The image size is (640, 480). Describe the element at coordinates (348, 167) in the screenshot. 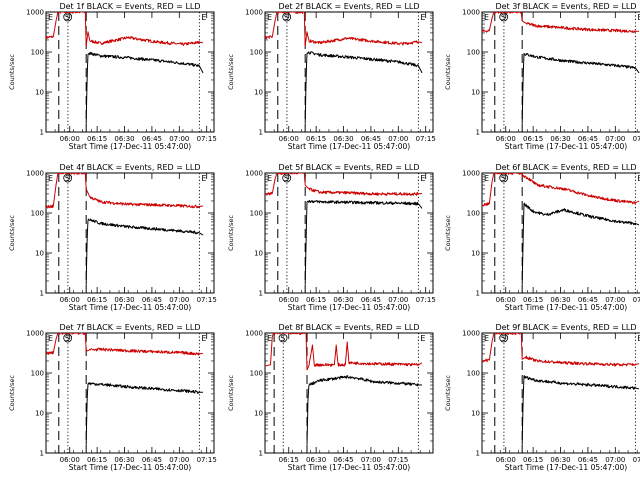

I see `chart-title: Det 5f BLACK = Events, RED = LLD` at that location.